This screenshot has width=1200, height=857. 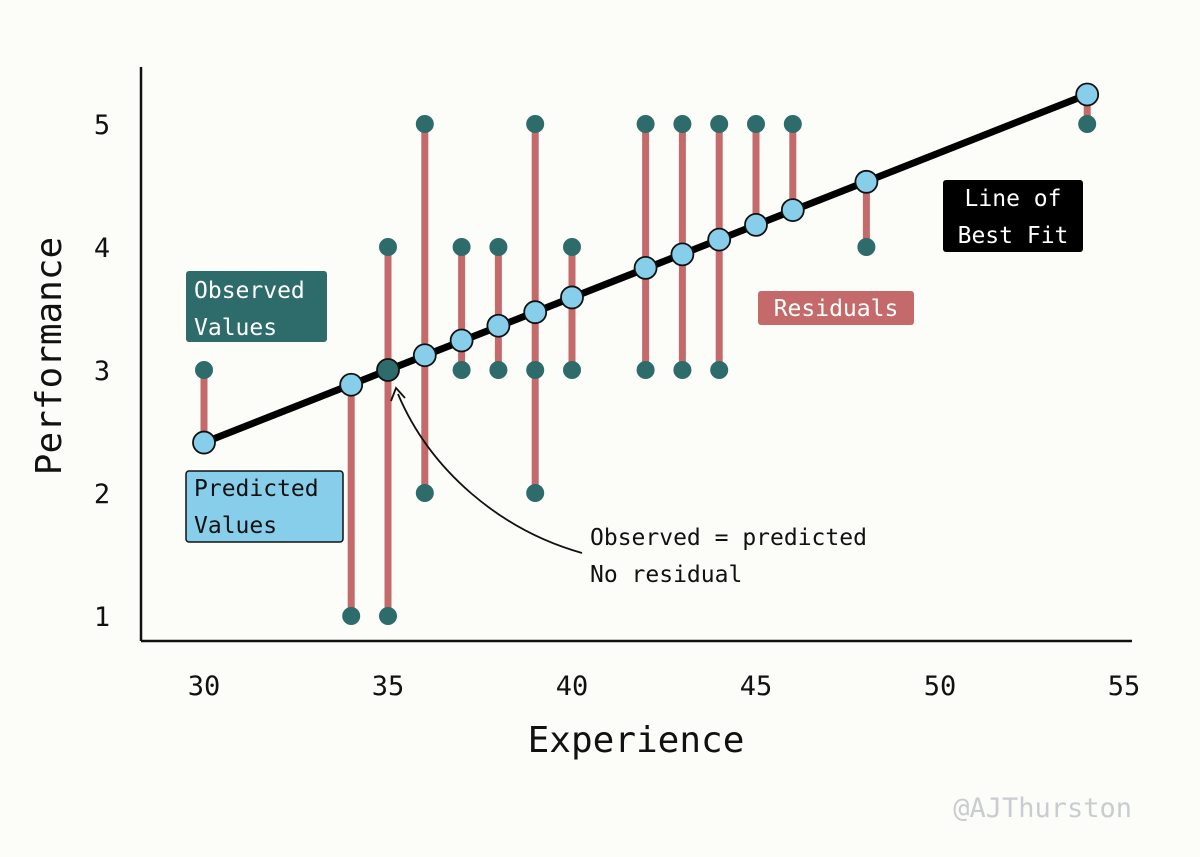 I want to click on predicted-values-label: Predicted Values, so click(x=264, y=506).